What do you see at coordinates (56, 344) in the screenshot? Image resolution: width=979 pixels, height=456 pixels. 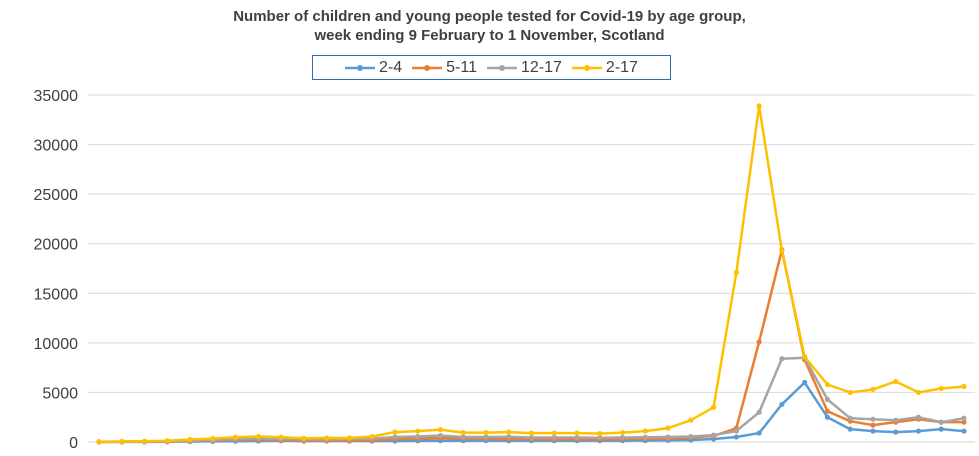 I see `y-tick-label: 10000` at bounding box center [56, 344].